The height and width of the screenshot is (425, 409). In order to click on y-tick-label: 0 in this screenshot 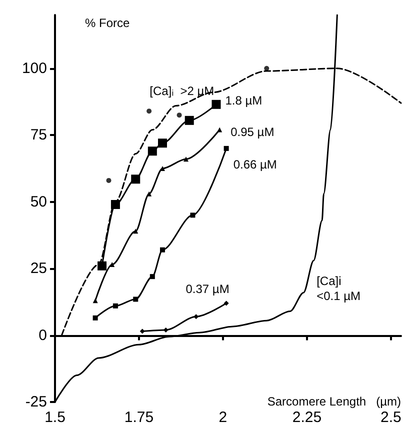, I will do `click(42, 335)`.